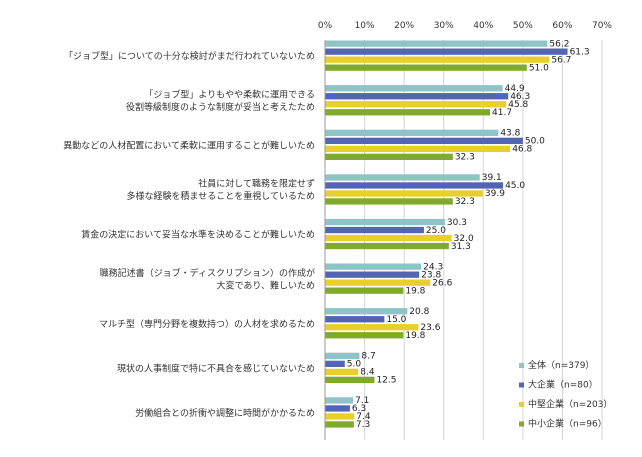  I want to click on data-label: 45.8, so click(518, 105).